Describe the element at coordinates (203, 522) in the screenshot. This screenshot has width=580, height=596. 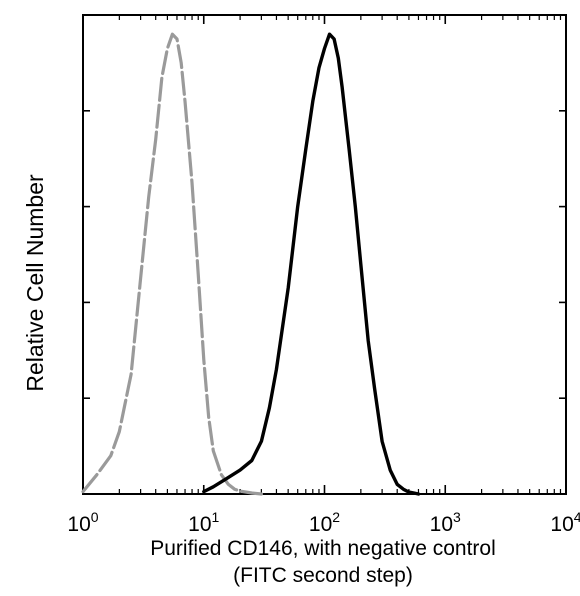
I see `x-tick-label: 10¹` at that location.